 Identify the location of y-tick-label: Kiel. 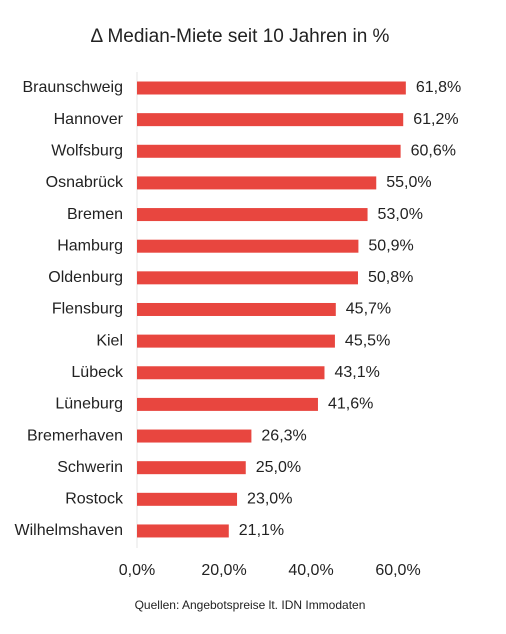
(109, 340).